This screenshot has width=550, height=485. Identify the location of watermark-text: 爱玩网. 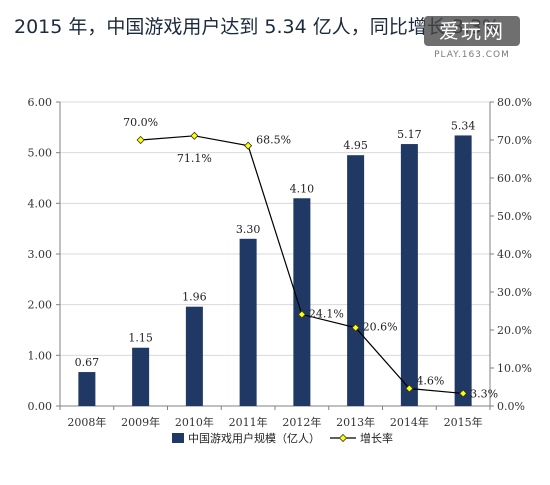
(472, 31).